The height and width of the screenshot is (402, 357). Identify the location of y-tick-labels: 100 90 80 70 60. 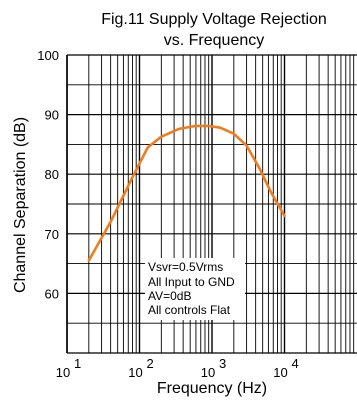
(48, 174).